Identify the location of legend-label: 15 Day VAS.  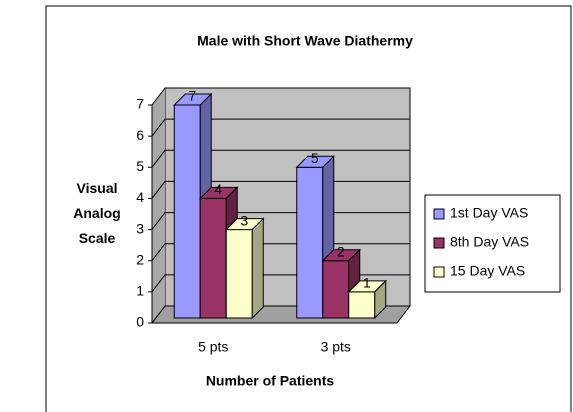
(487, 271).